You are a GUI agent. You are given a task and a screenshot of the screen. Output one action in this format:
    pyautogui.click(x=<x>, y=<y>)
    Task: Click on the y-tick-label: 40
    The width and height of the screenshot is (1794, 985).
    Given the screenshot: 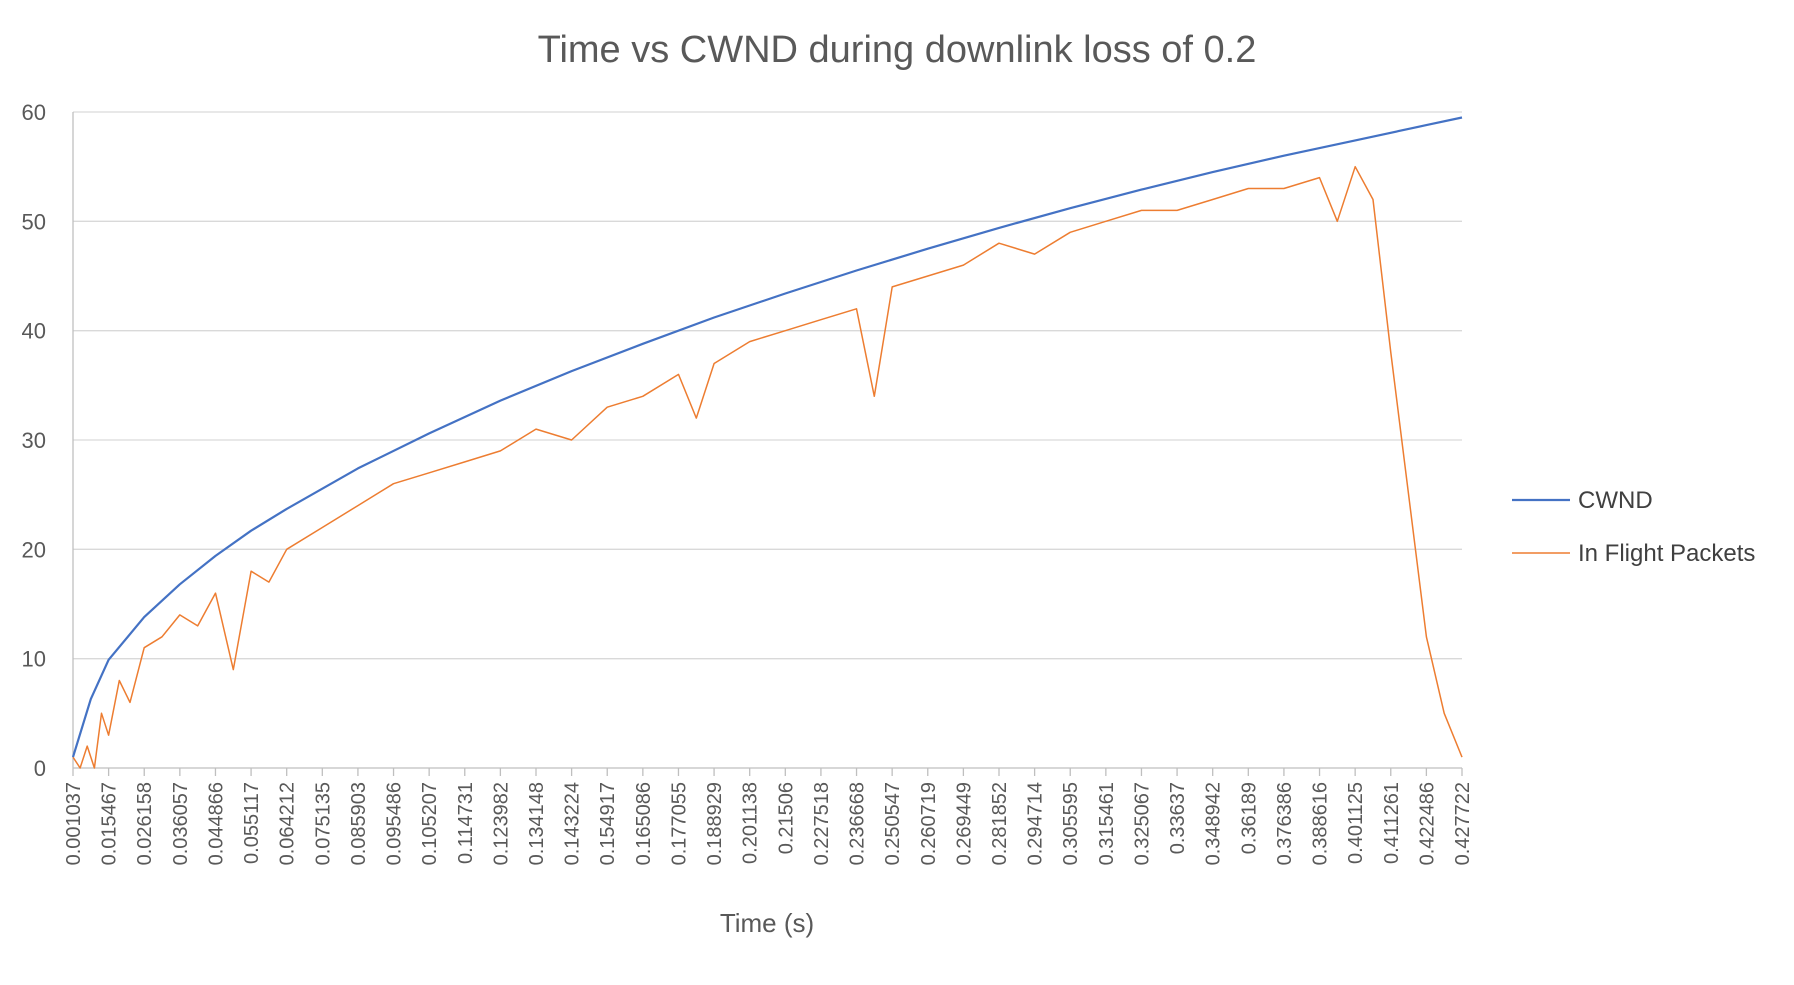 What is the action you would take?
    pyautogui.click(x=34, y=331)
    